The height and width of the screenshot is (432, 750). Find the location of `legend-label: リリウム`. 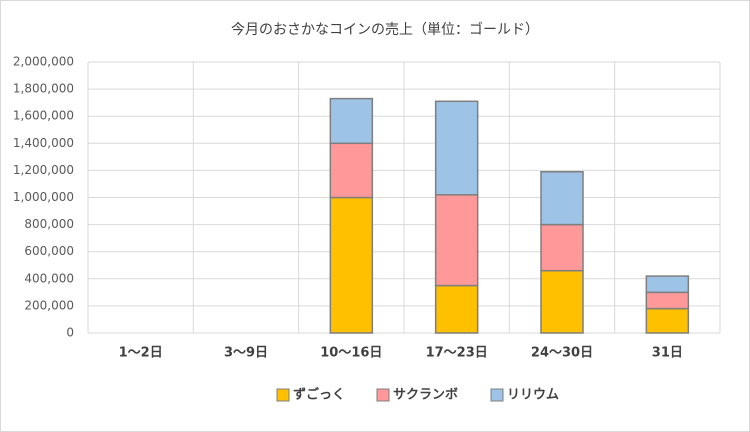

legend-label: リリウム is located at coordinates (533, 395).